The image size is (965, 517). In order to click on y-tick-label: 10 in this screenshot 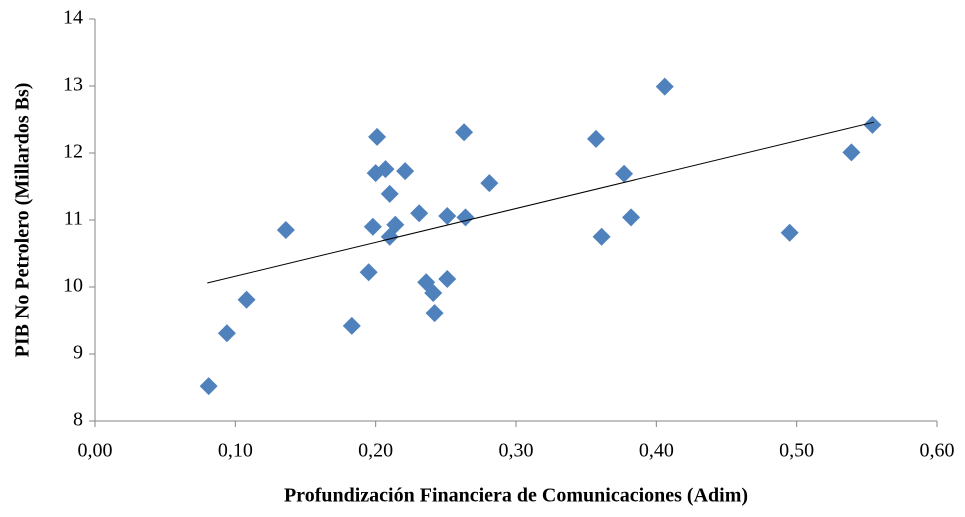, I will do `click(73, 286)`.